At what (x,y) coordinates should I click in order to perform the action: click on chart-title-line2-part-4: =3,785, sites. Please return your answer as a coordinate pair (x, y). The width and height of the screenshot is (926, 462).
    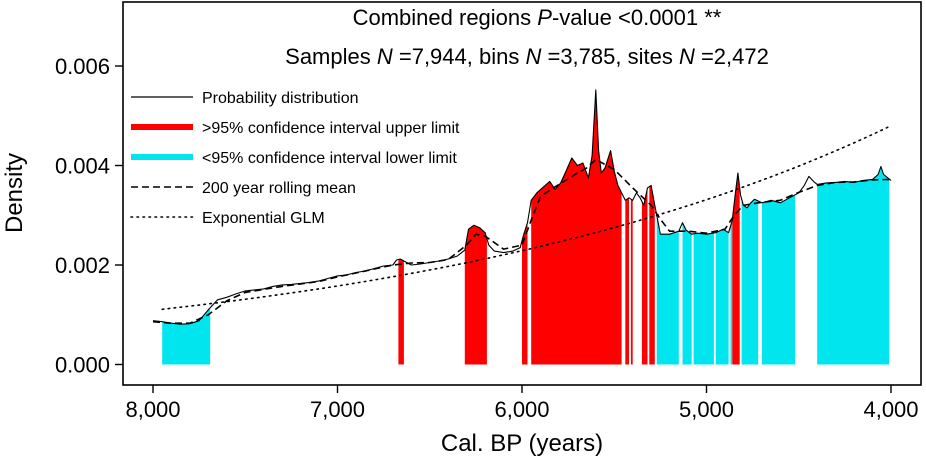
    Looking at the image, I should click on (610, 56).